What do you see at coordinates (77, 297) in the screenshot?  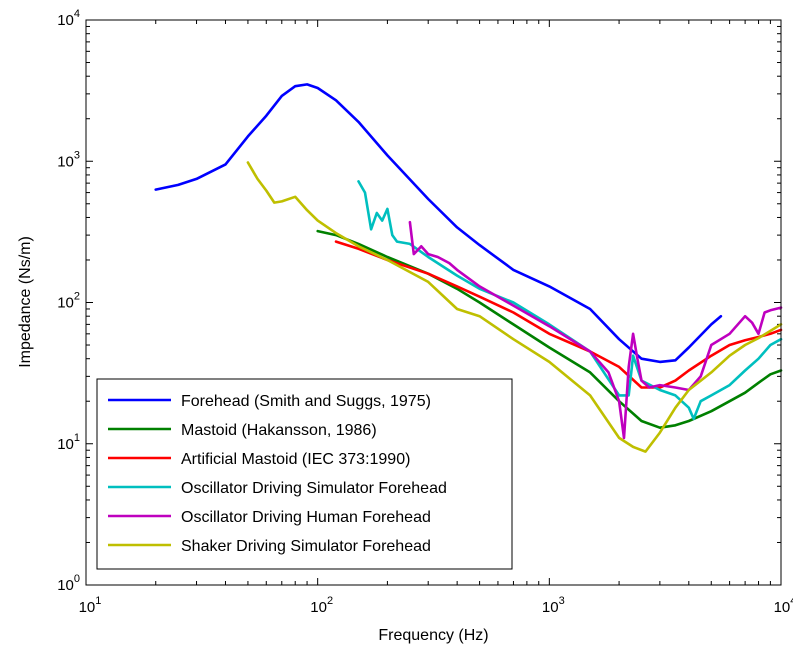 I see `y-tick-label-exponent: 2` at bounding box center [77, 297].